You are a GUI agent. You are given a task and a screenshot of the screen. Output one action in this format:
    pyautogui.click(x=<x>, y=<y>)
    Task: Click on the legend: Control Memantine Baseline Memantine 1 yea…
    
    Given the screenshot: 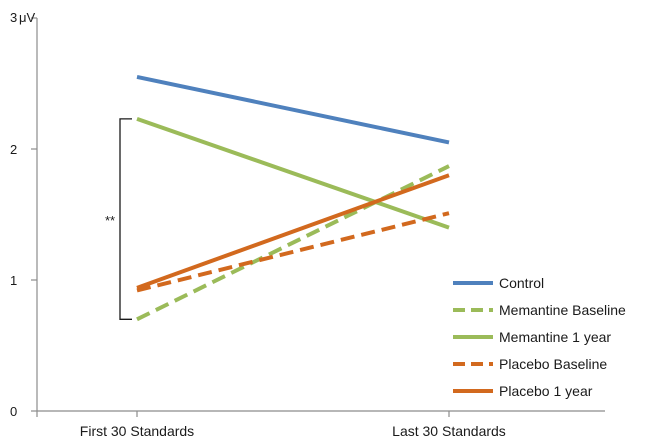 What is the action you would take?
    pyautogui.click(x=539, y=337)
    